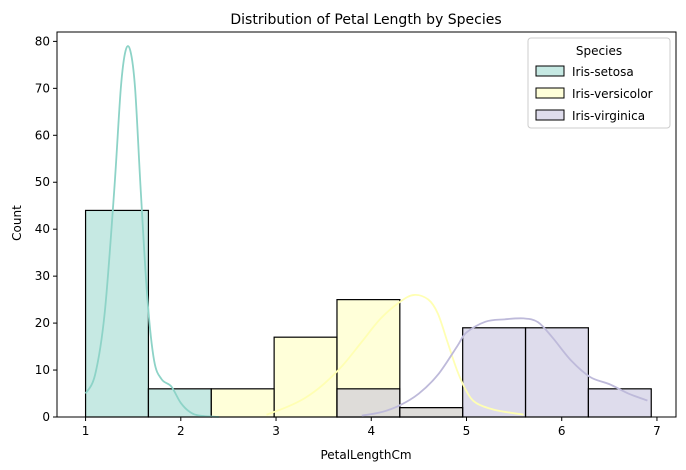 The width and height of the screenshot is (686, 470). I want to click on kde-line-iris-virginica, so click(504, 367).